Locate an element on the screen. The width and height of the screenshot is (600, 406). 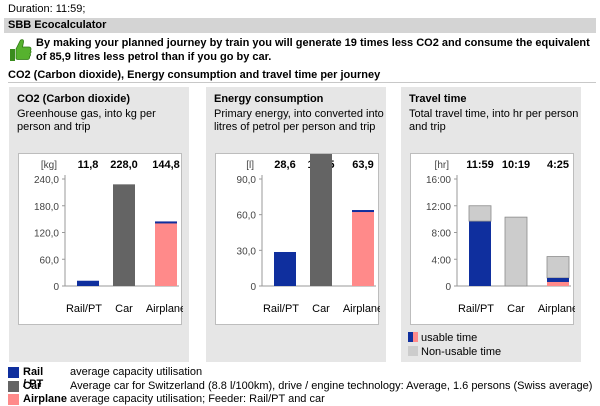
unit-label: [kg] is located at coordinates (49, 165).